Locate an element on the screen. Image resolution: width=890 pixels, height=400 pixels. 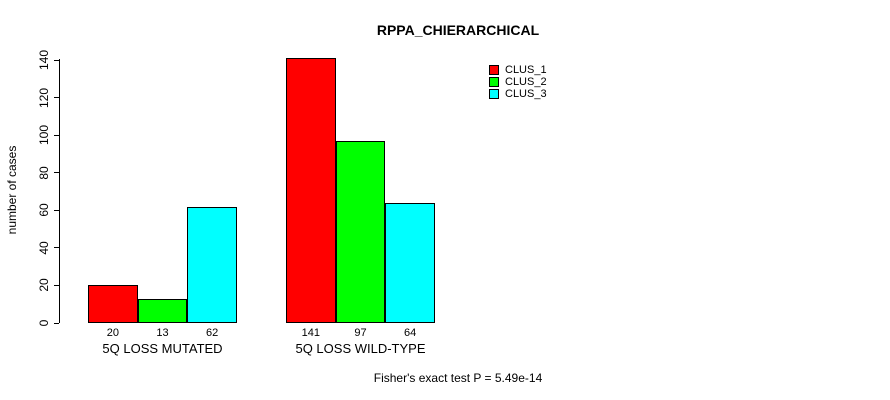
legend-label: CLUS_1 is located at coordinates (526, 70).